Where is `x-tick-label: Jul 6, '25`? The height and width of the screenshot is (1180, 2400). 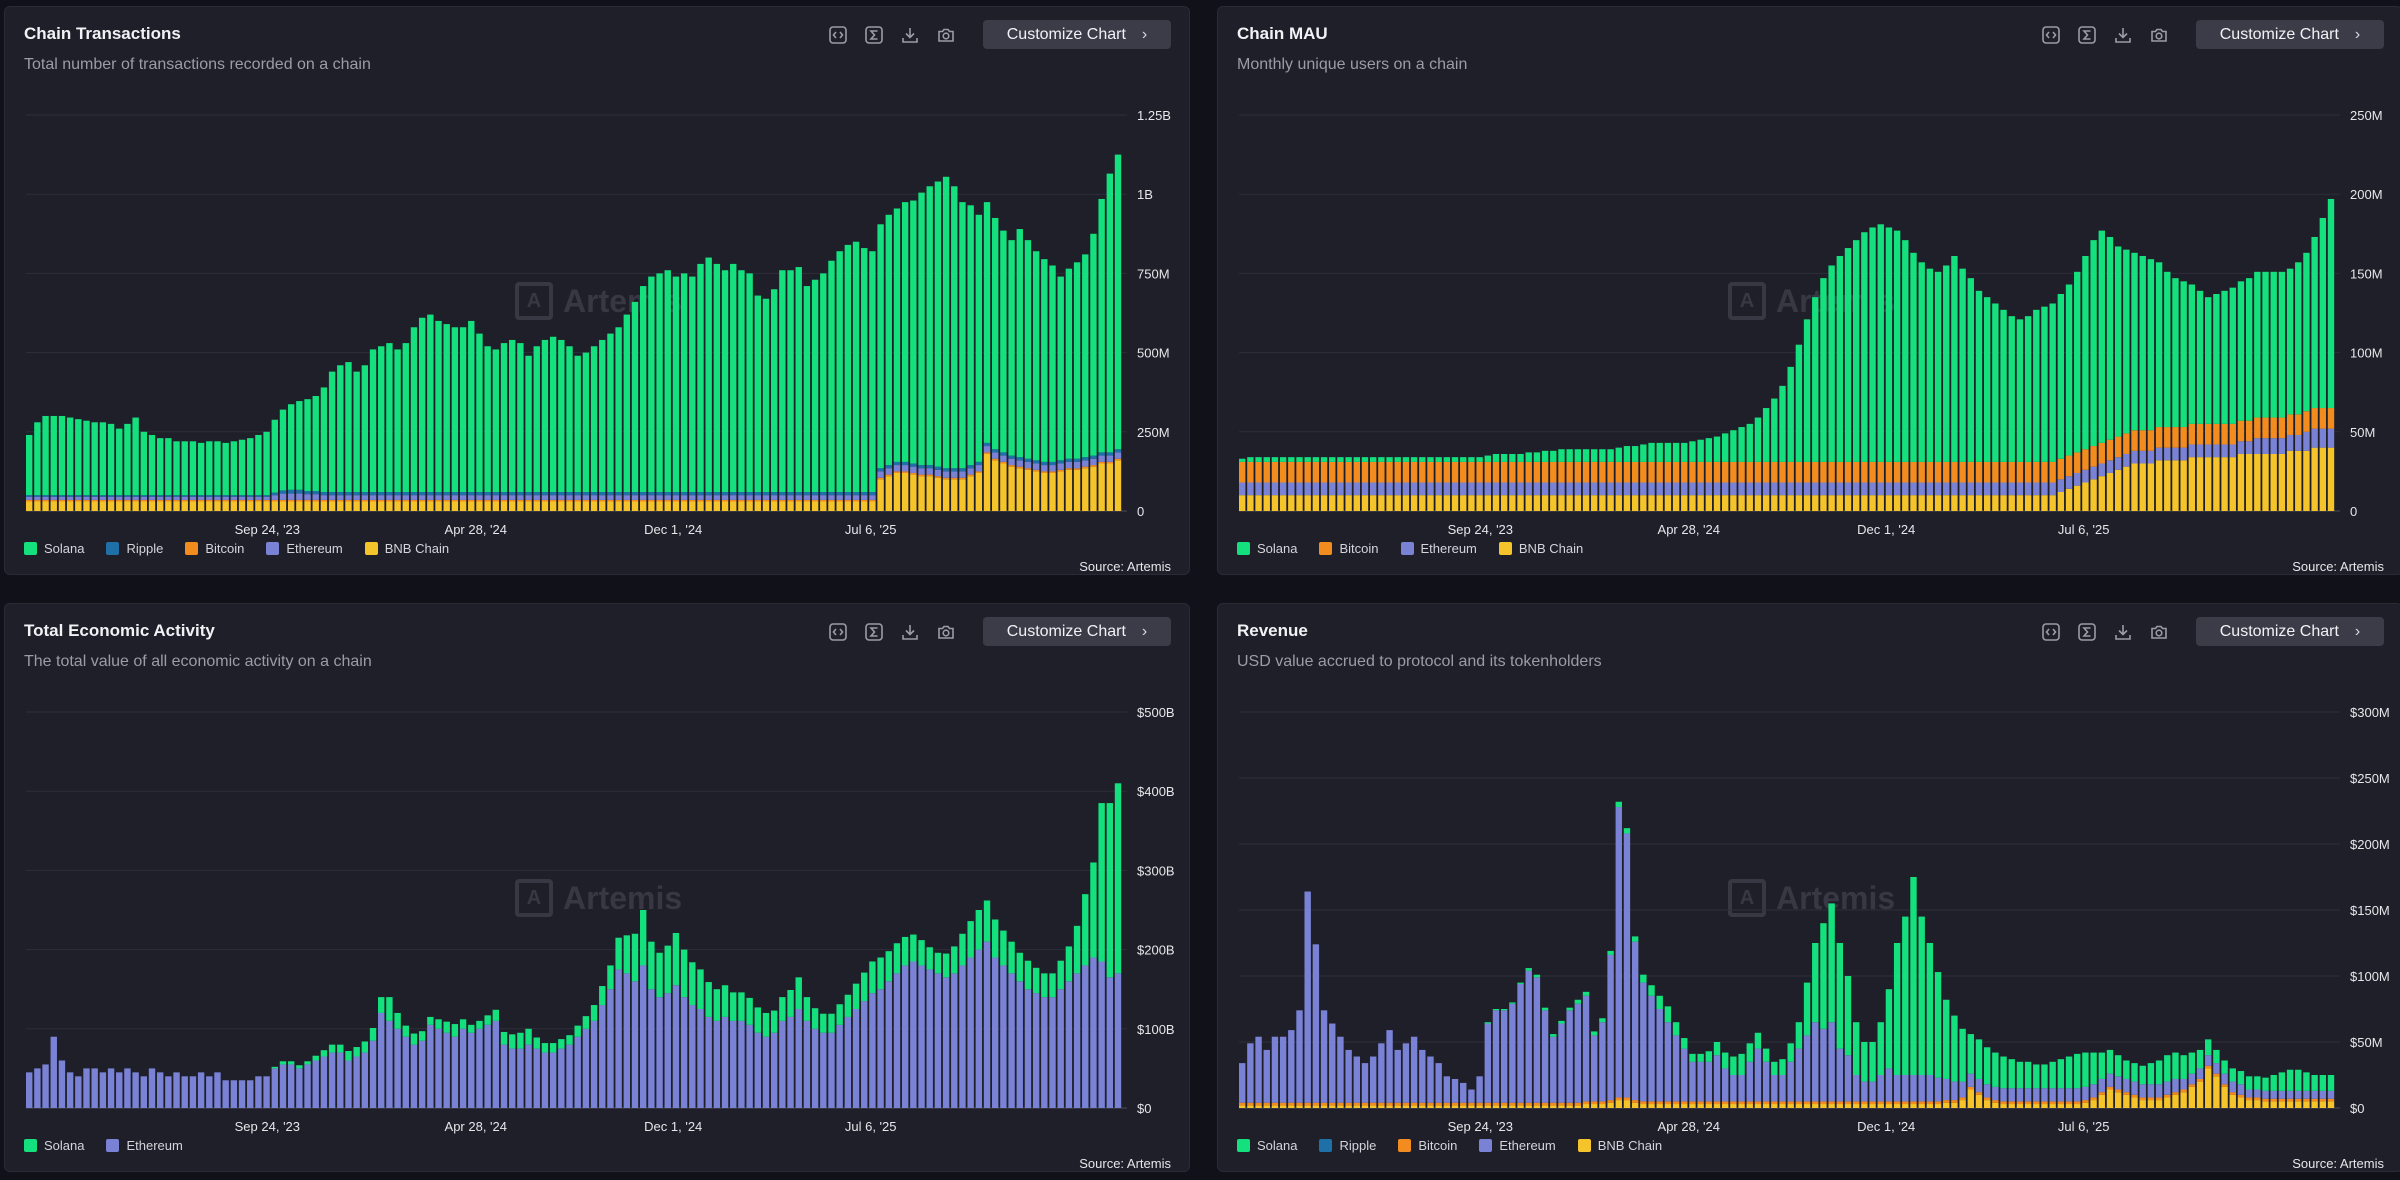 x-tick-label: Jul 6, '25 is located at coordinates (871, 529).